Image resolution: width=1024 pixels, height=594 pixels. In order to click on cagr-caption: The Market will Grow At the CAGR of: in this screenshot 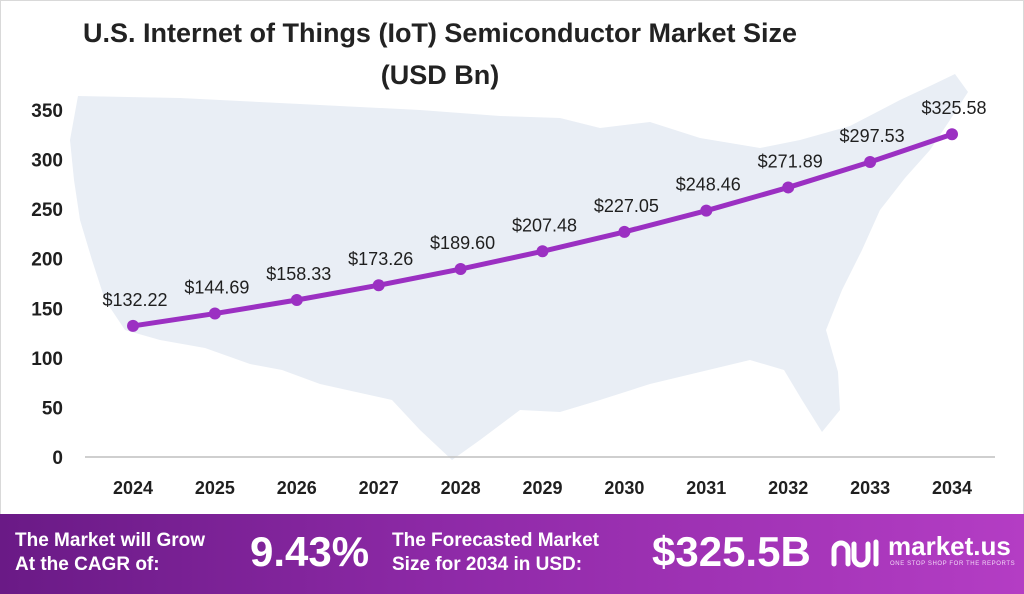, I will do `click(110, 553)`.